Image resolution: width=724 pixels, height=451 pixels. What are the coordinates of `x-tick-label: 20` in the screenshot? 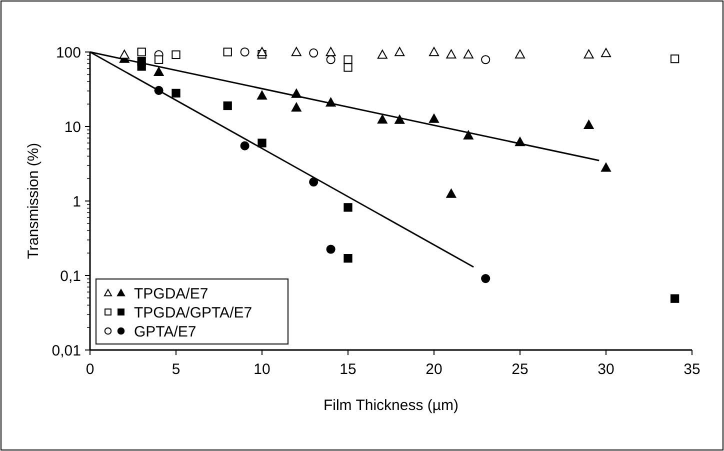 It's located at (434, 369).